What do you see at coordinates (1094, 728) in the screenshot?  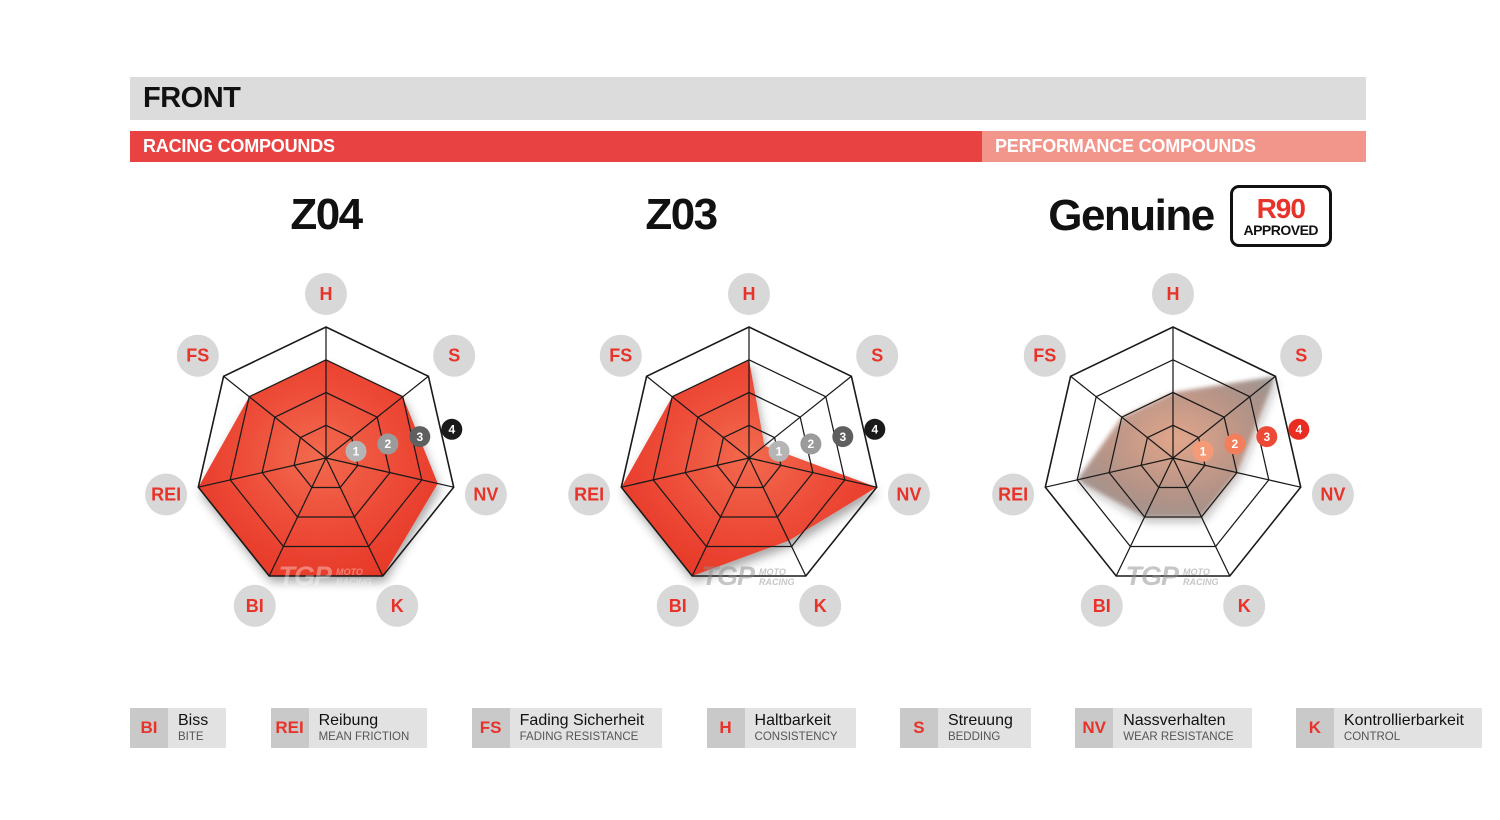 I see `legend-abbr-nv: NV` at bounding box center [1094, 728].